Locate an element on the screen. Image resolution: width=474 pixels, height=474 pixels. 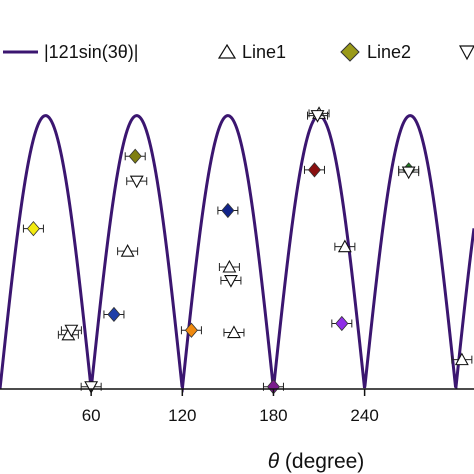
x-tick-label: 180 is located at coordinates (273, 415).